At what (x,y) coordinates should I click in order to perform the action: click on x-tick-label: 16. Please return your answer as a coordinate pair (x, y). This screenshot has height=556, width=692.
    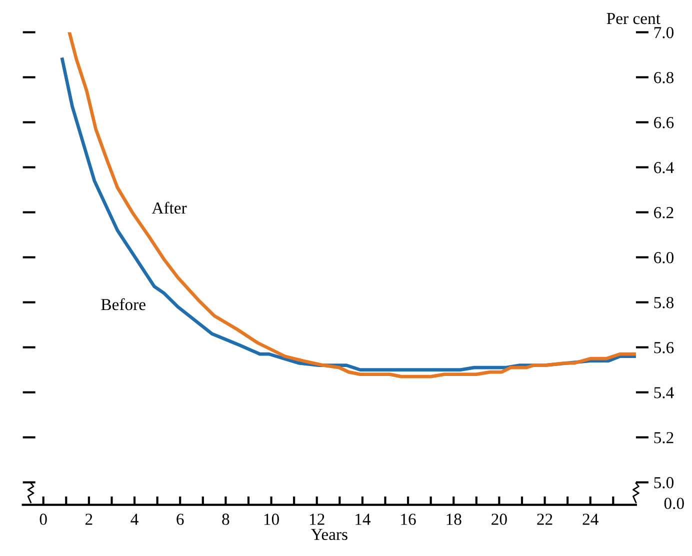
    Looking at the image, I should click on (408, 519).